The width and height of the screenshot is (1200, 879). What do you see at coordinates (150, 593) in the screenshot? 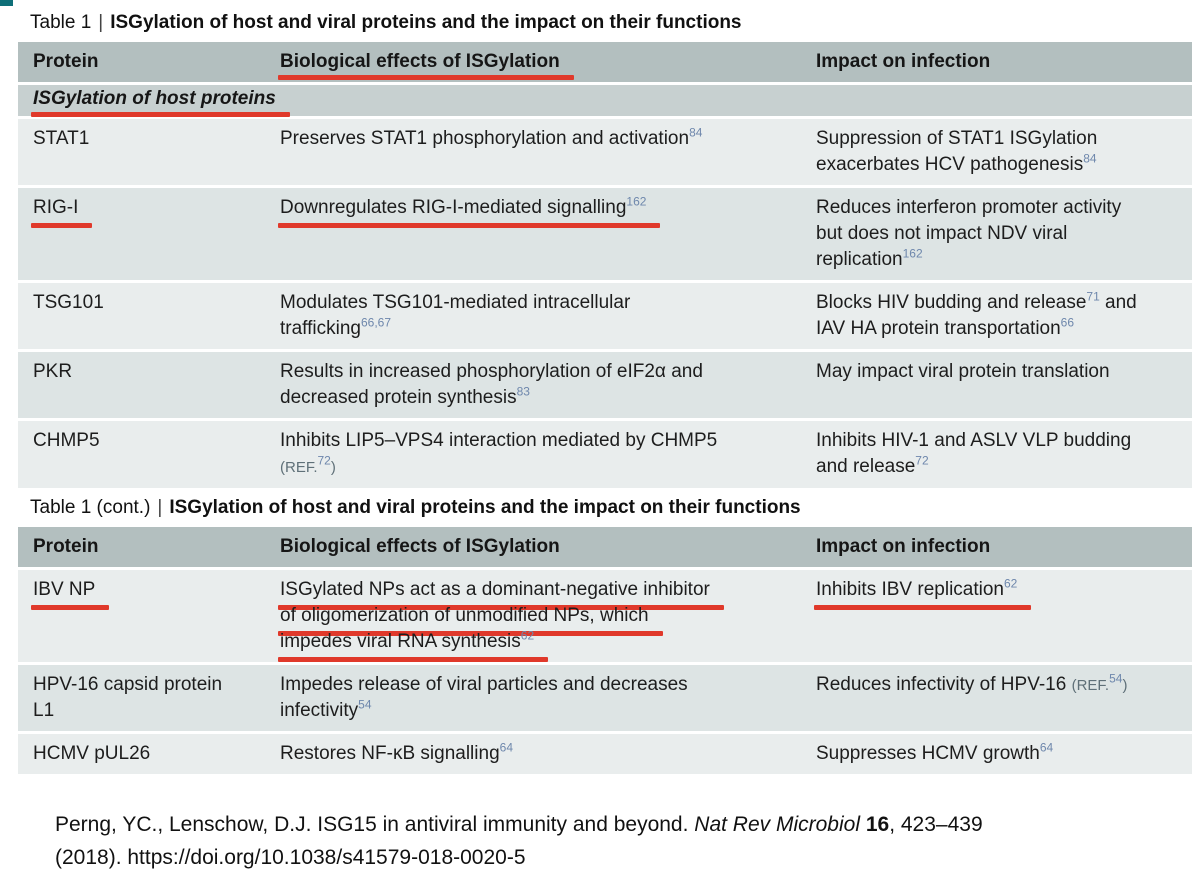
I see `text-line: IBV NP` at bounding box center [150, 593].